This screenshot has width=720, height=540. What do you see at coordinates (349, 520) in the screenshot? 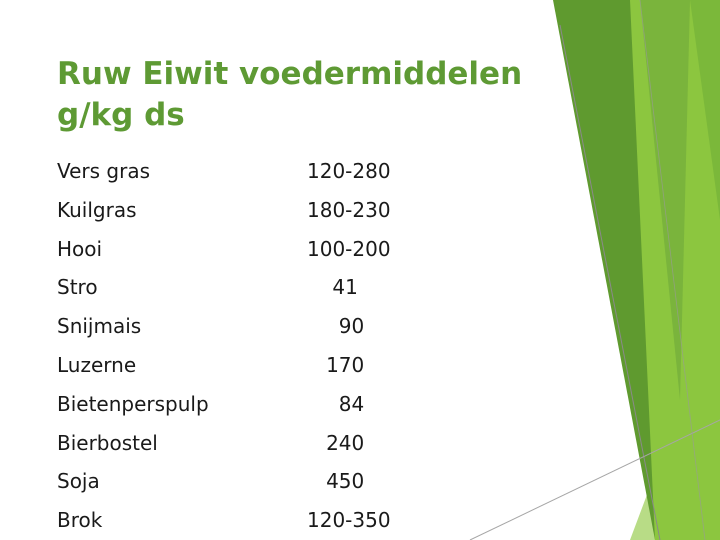
I see `protein-value: 120-350` at bounding box center [349, 520].